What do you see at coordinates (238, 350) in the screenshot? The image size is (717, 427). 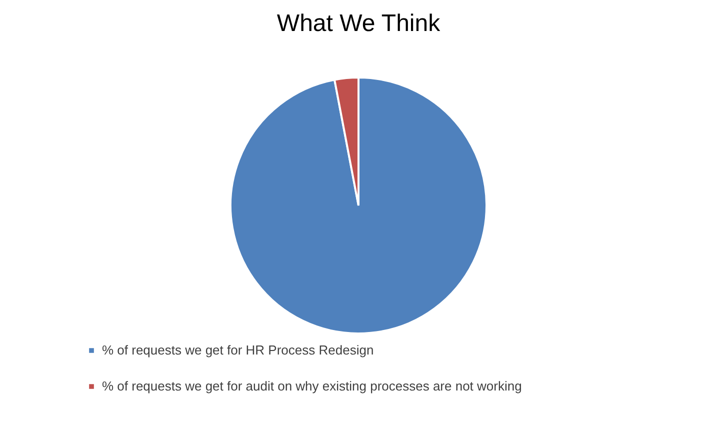 I see `legend-label: % of requests we get for HR Process Redesign` at bounding box center [238, 350].